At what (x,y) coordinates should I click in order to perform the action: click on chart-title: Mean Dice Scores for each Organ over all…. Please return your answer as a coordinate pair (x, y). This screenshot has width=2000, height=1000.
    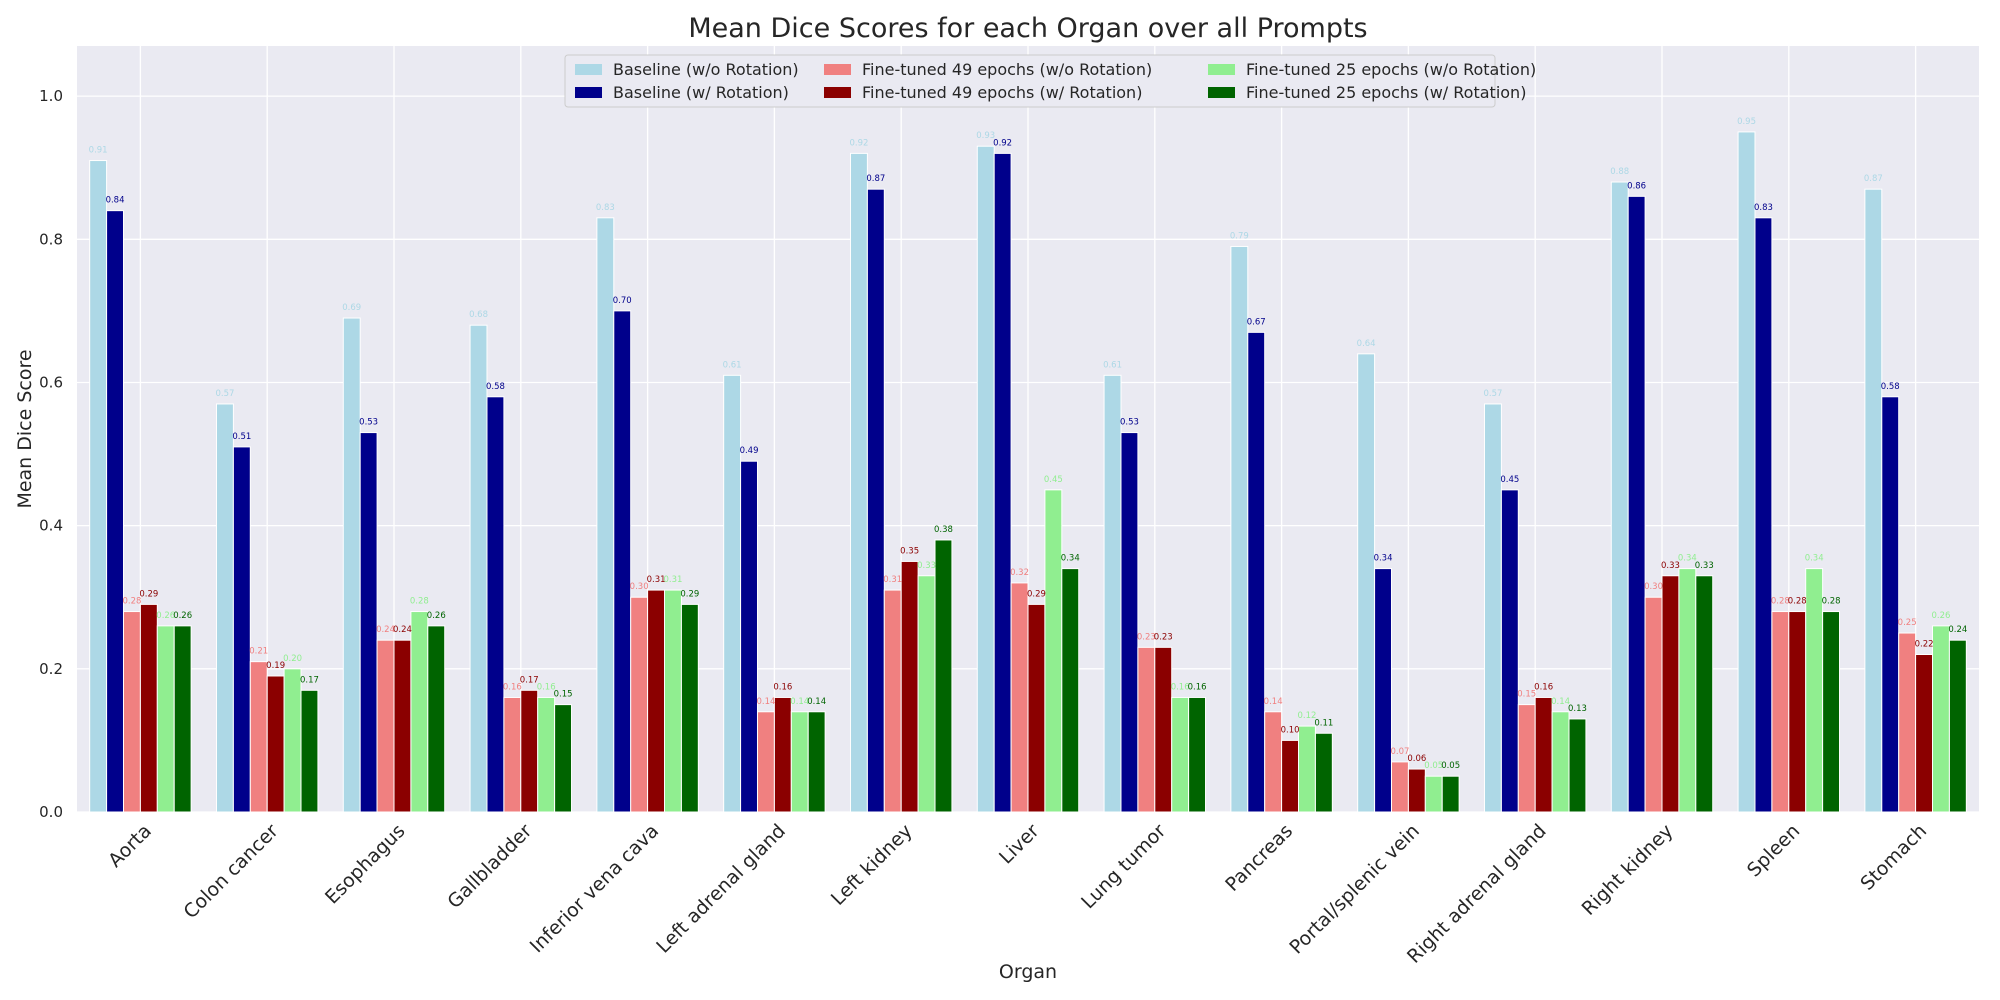
    Looking at the image, I should click on (1027, 28).